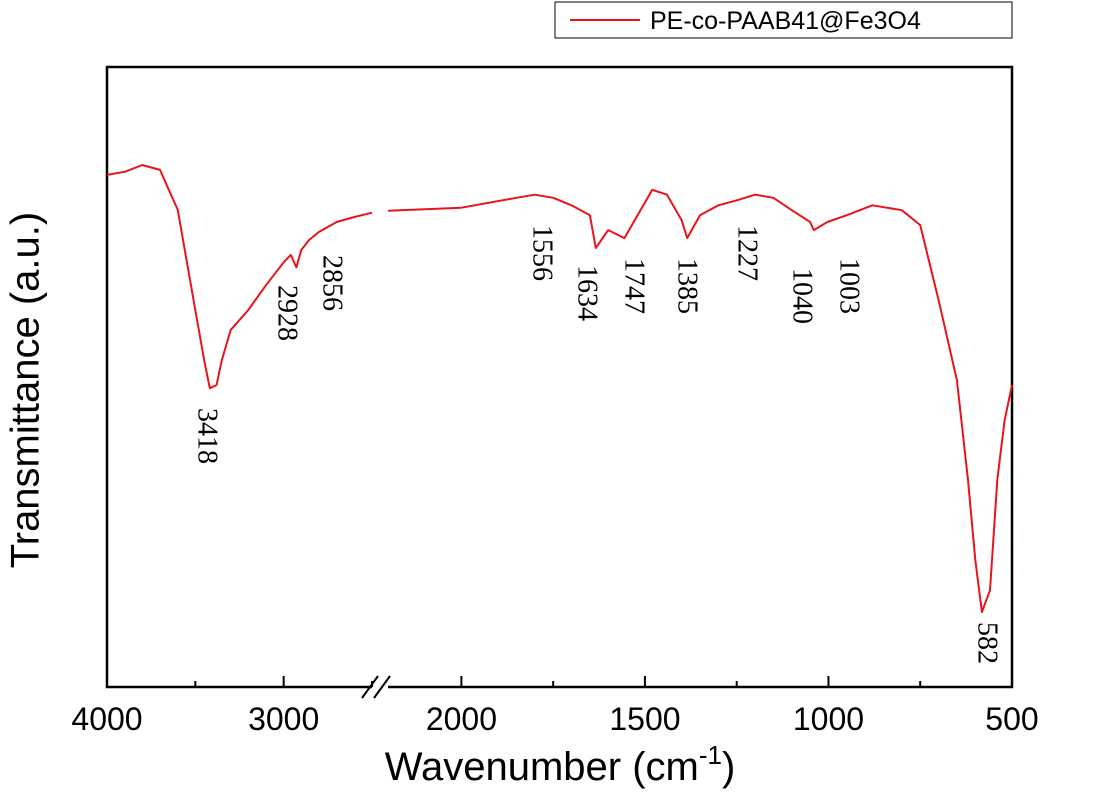 This screenshot has height=792, width=1117. What do you see at coordinates (828, 719) in the screenshot?
I see `x-tick-label: 1000` at bounding box center [828, 719].